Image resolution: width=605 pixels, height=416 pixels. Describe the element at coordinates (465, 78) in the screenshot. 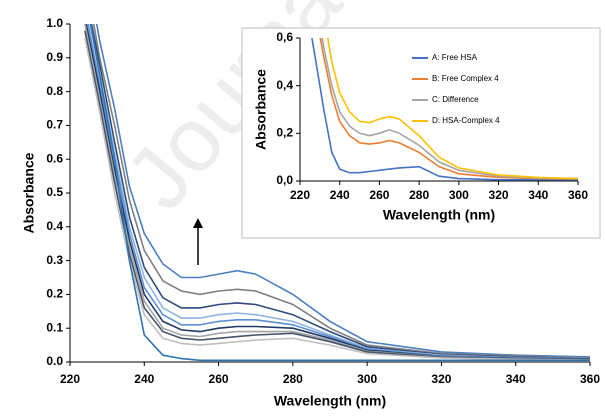

I see `legend-label: B: Free Complex 4` at that location.